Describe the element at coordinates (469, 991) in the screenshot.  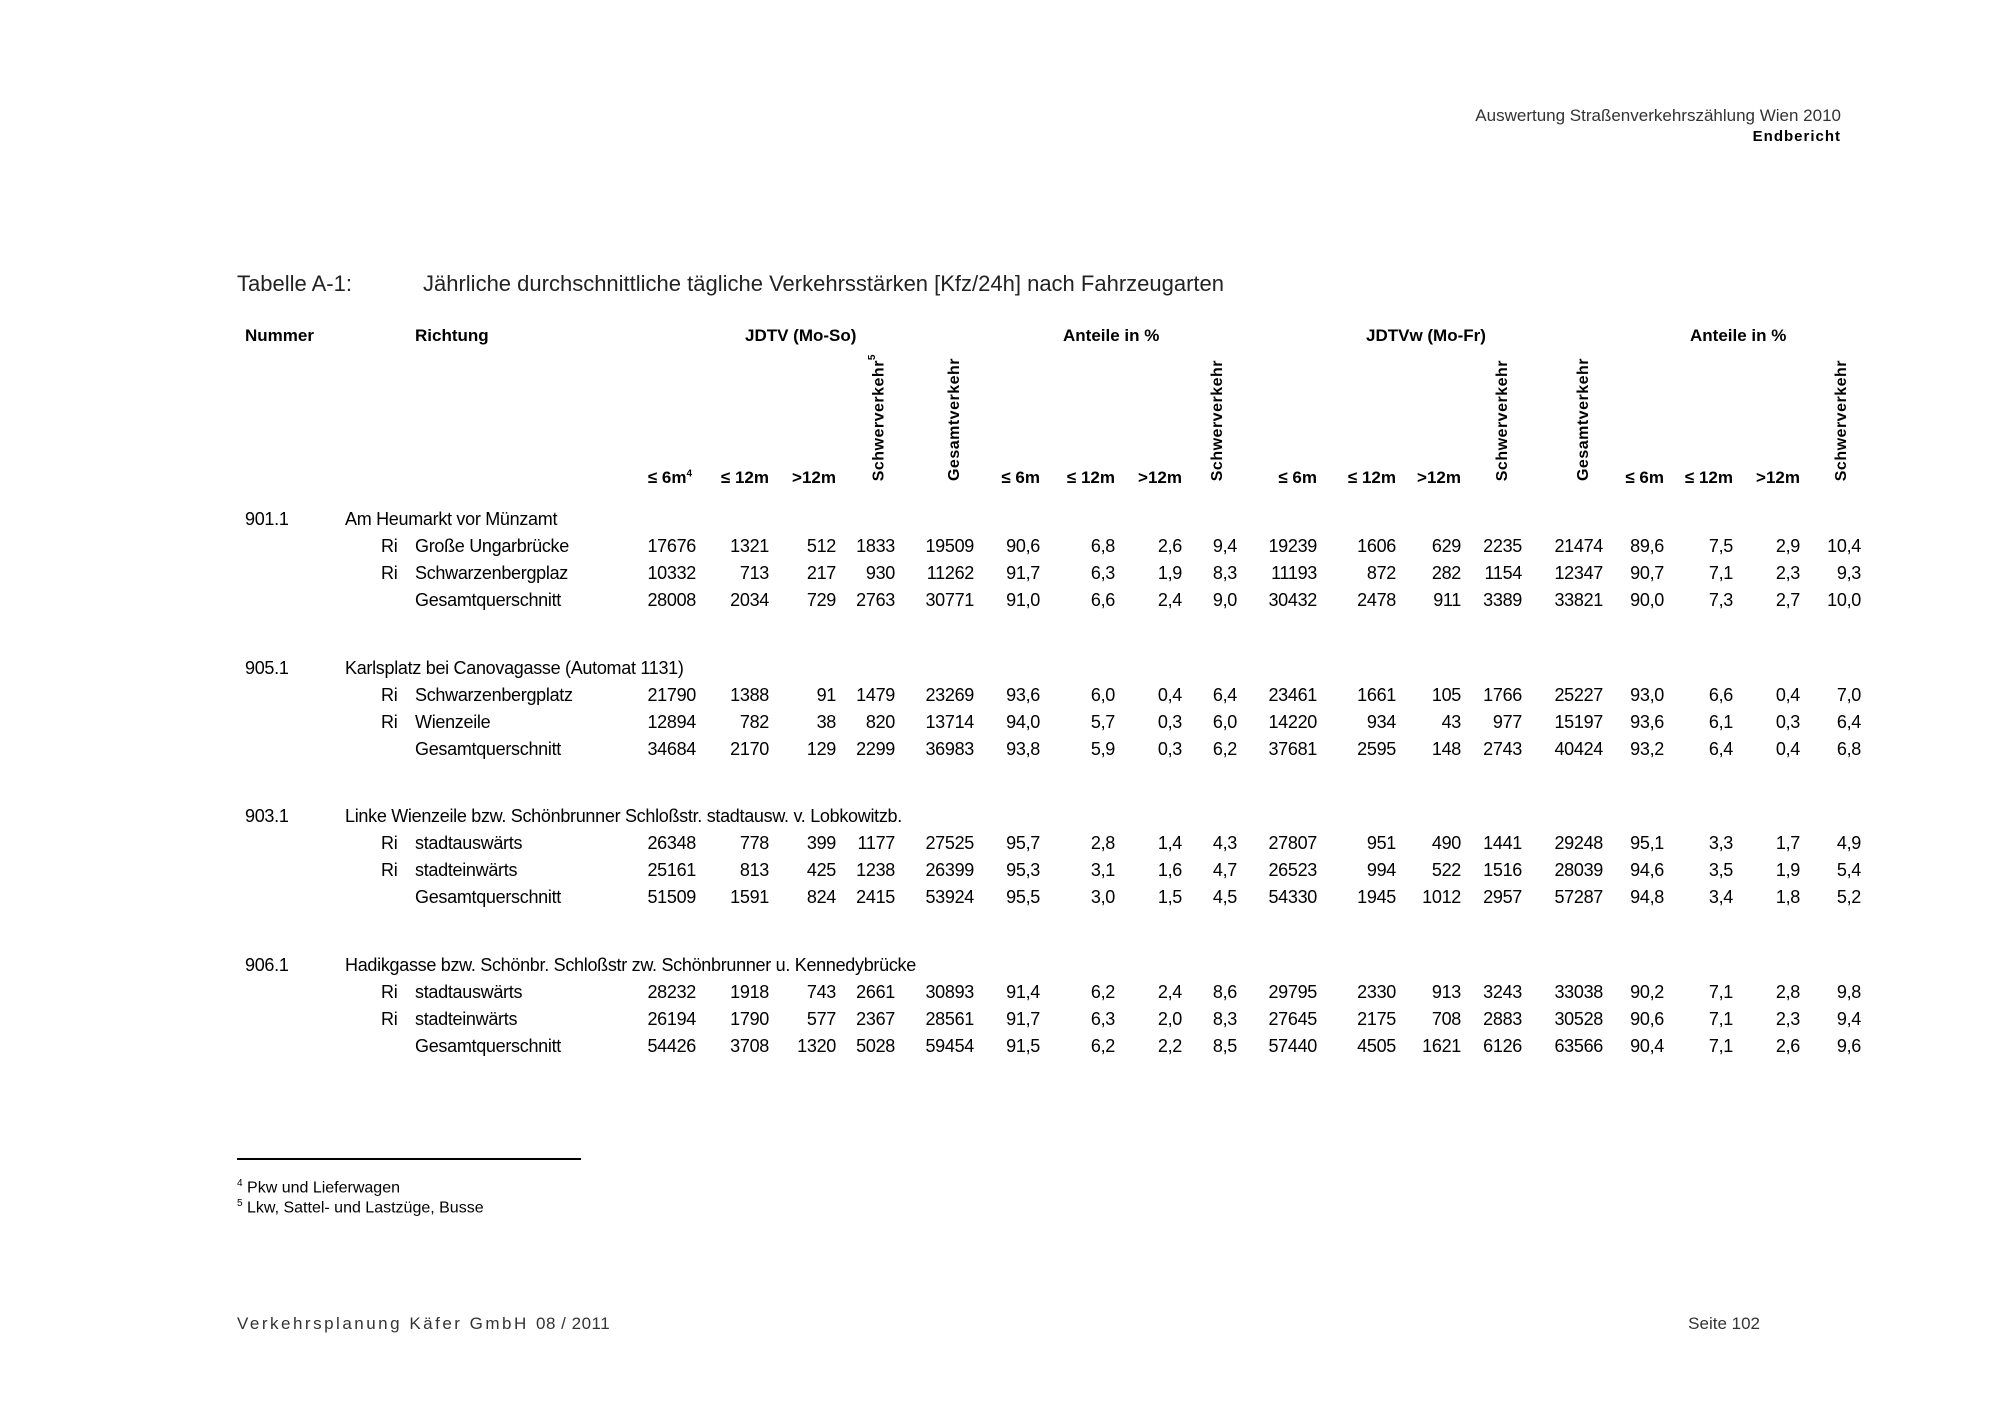
I see `row-label: stadtauswärts` at that location.